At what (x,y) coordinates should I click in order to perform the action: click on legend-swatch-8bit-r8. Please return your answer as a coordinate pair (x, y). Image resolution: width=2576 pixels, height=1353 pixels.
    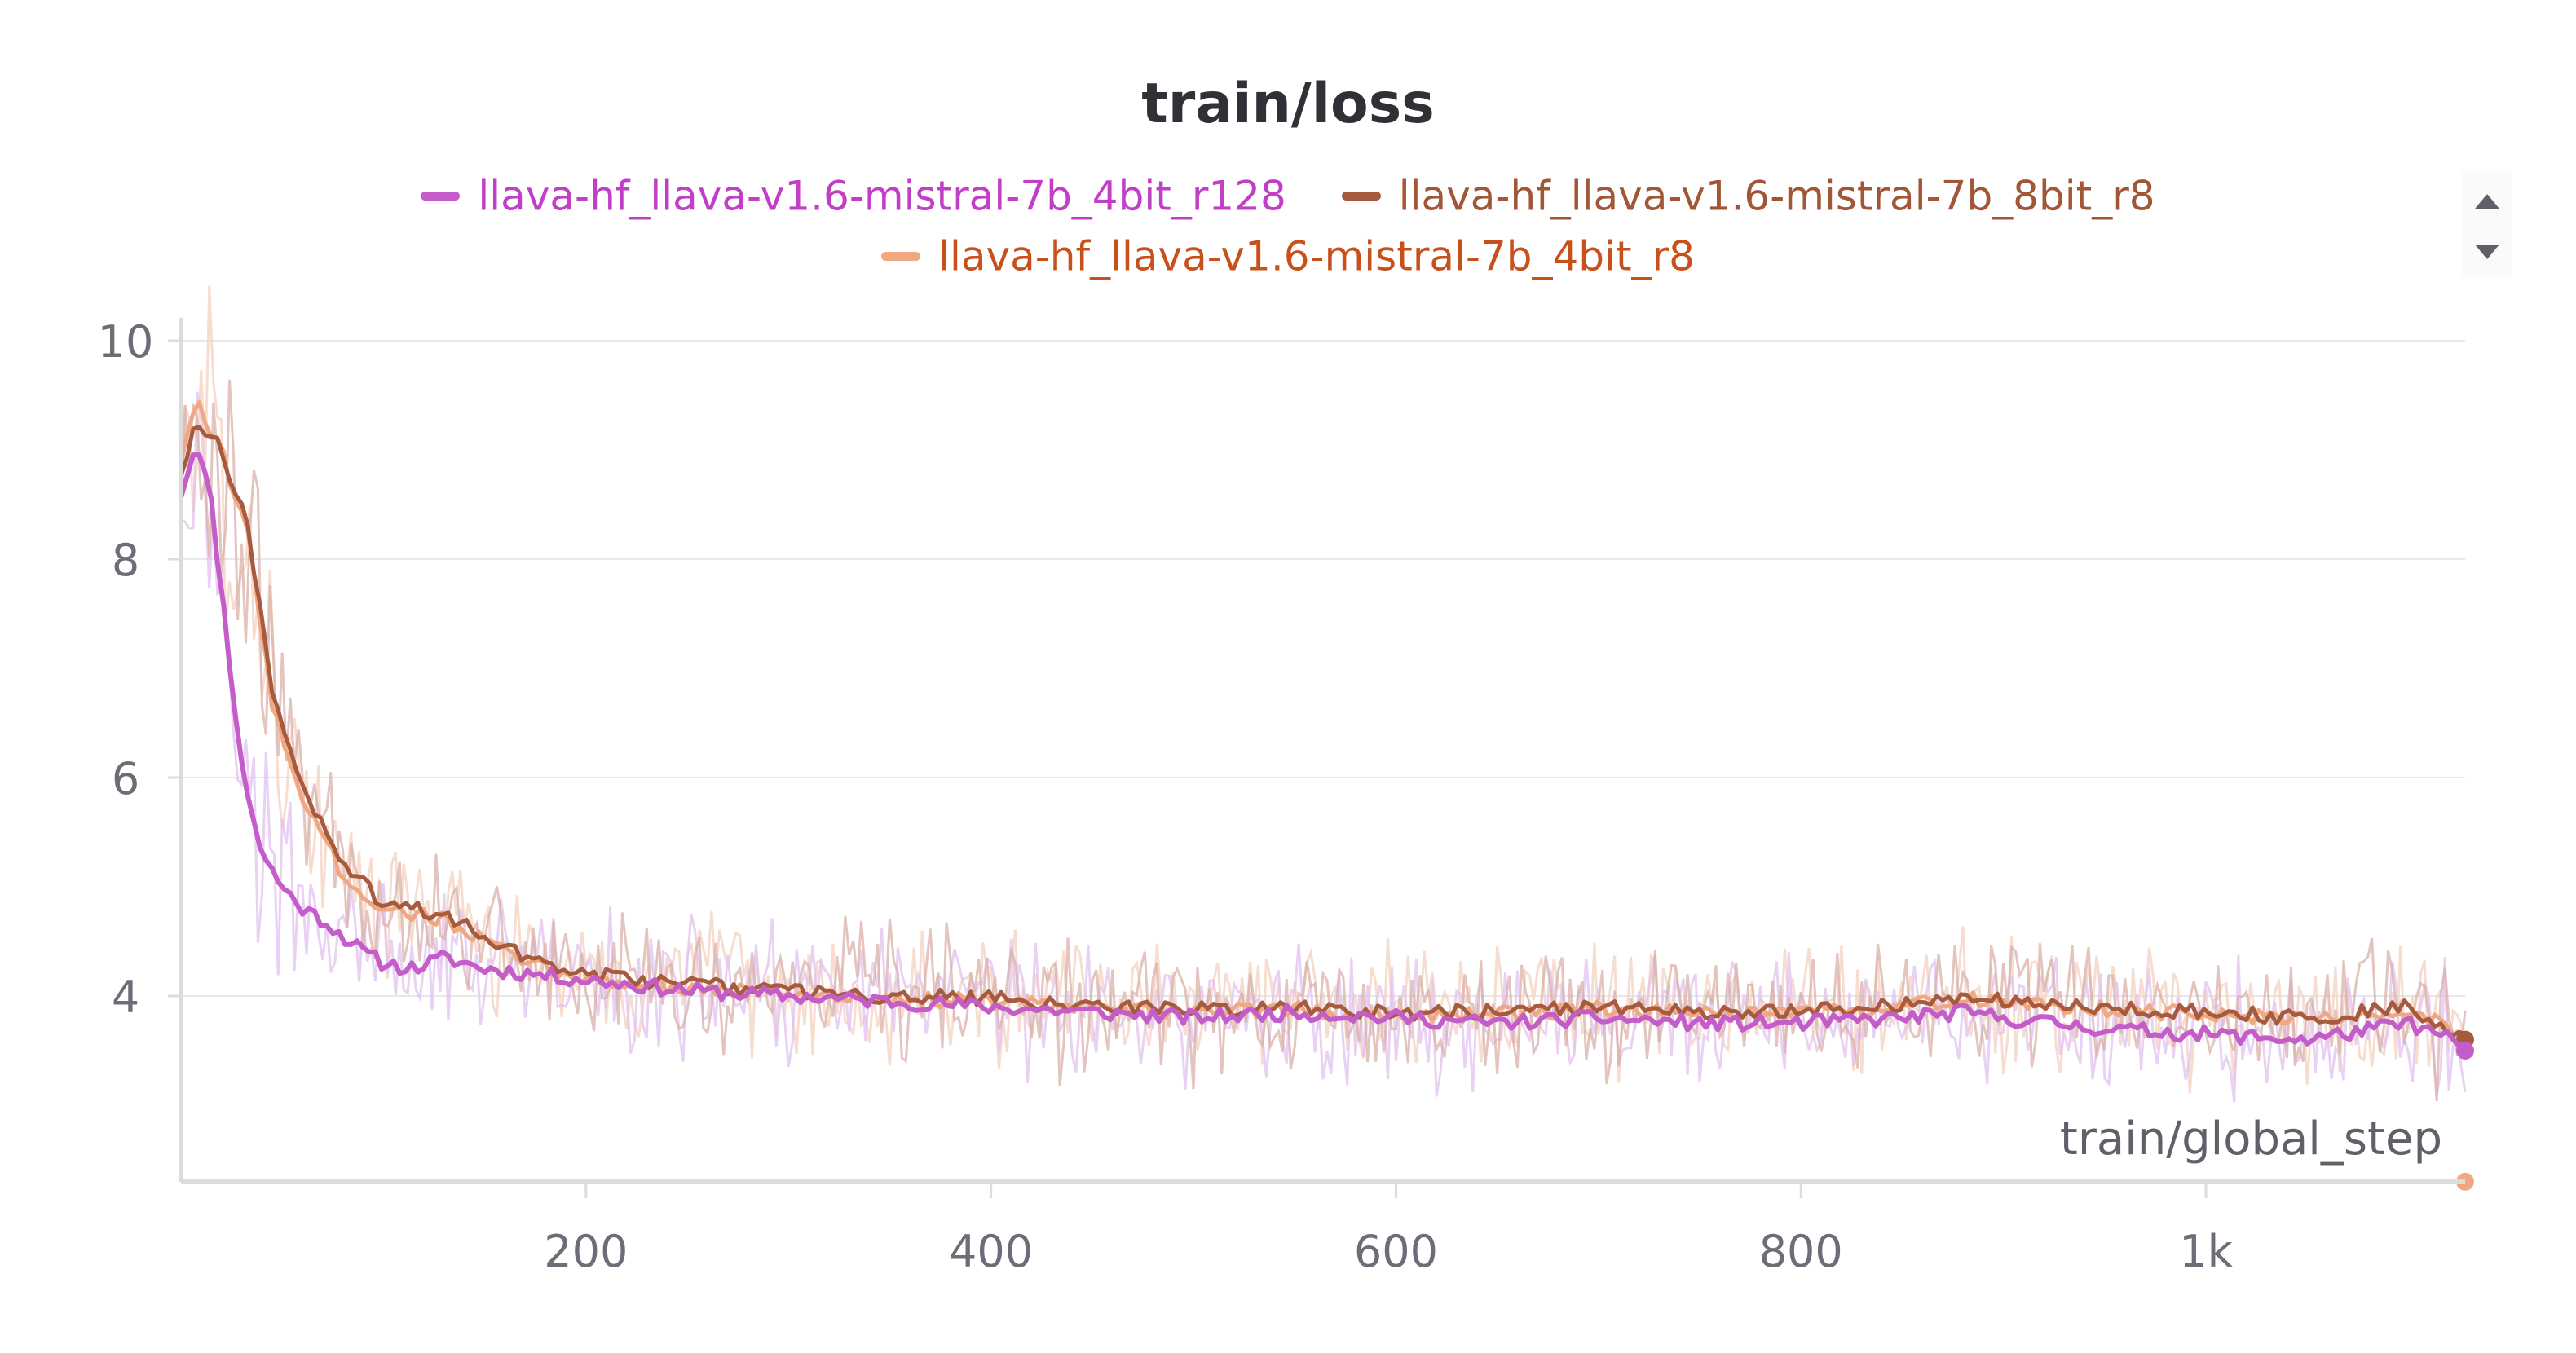
    Looking at the image, I should click on (1361, 196).